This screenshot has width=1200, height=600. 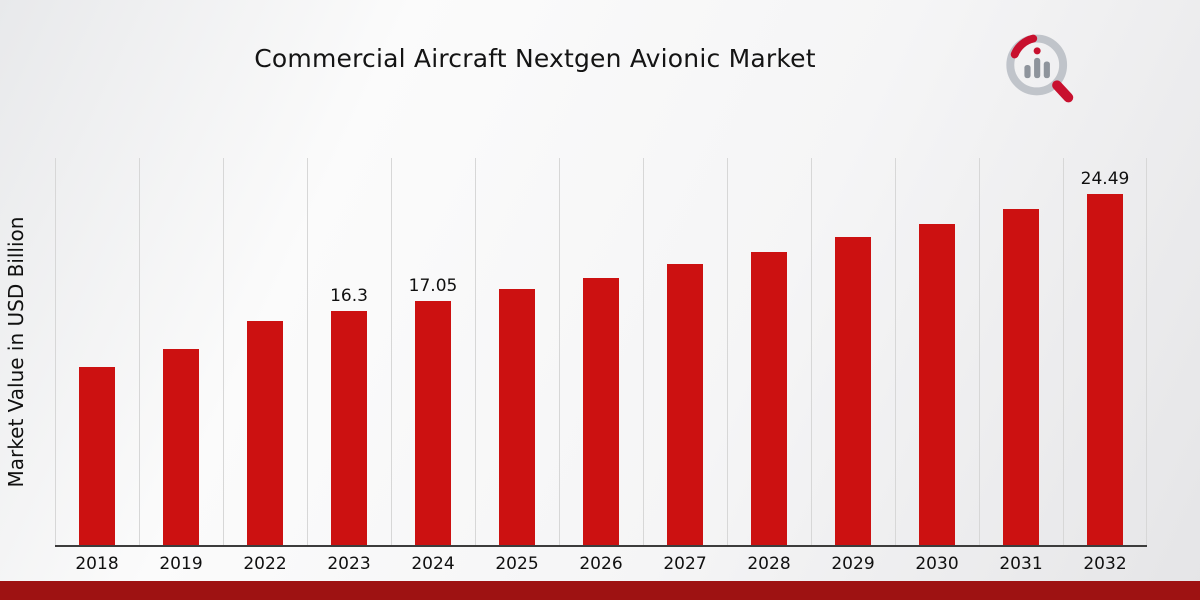 What do you see at coordinates (685, 404) in the screenshot?
I see `bar-2027` at bounding box center [685, 404].